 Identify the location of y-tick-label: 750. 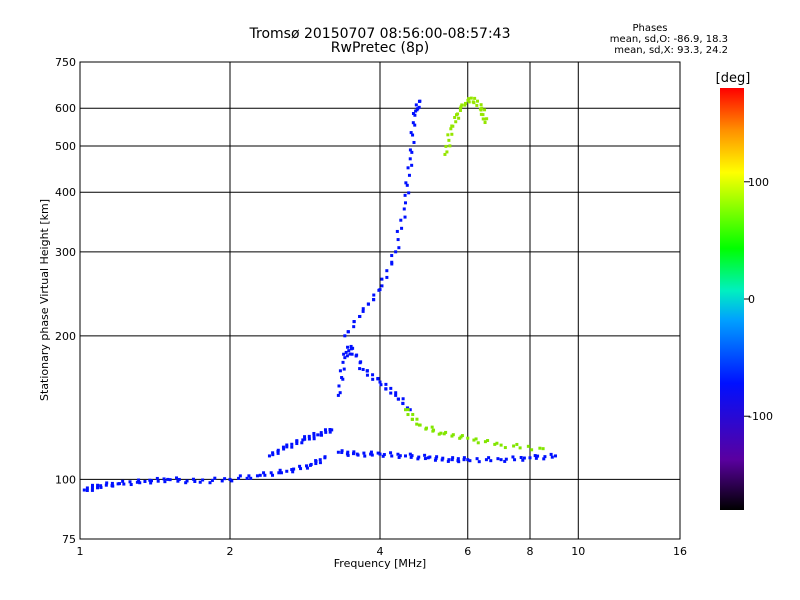
(65, 62).